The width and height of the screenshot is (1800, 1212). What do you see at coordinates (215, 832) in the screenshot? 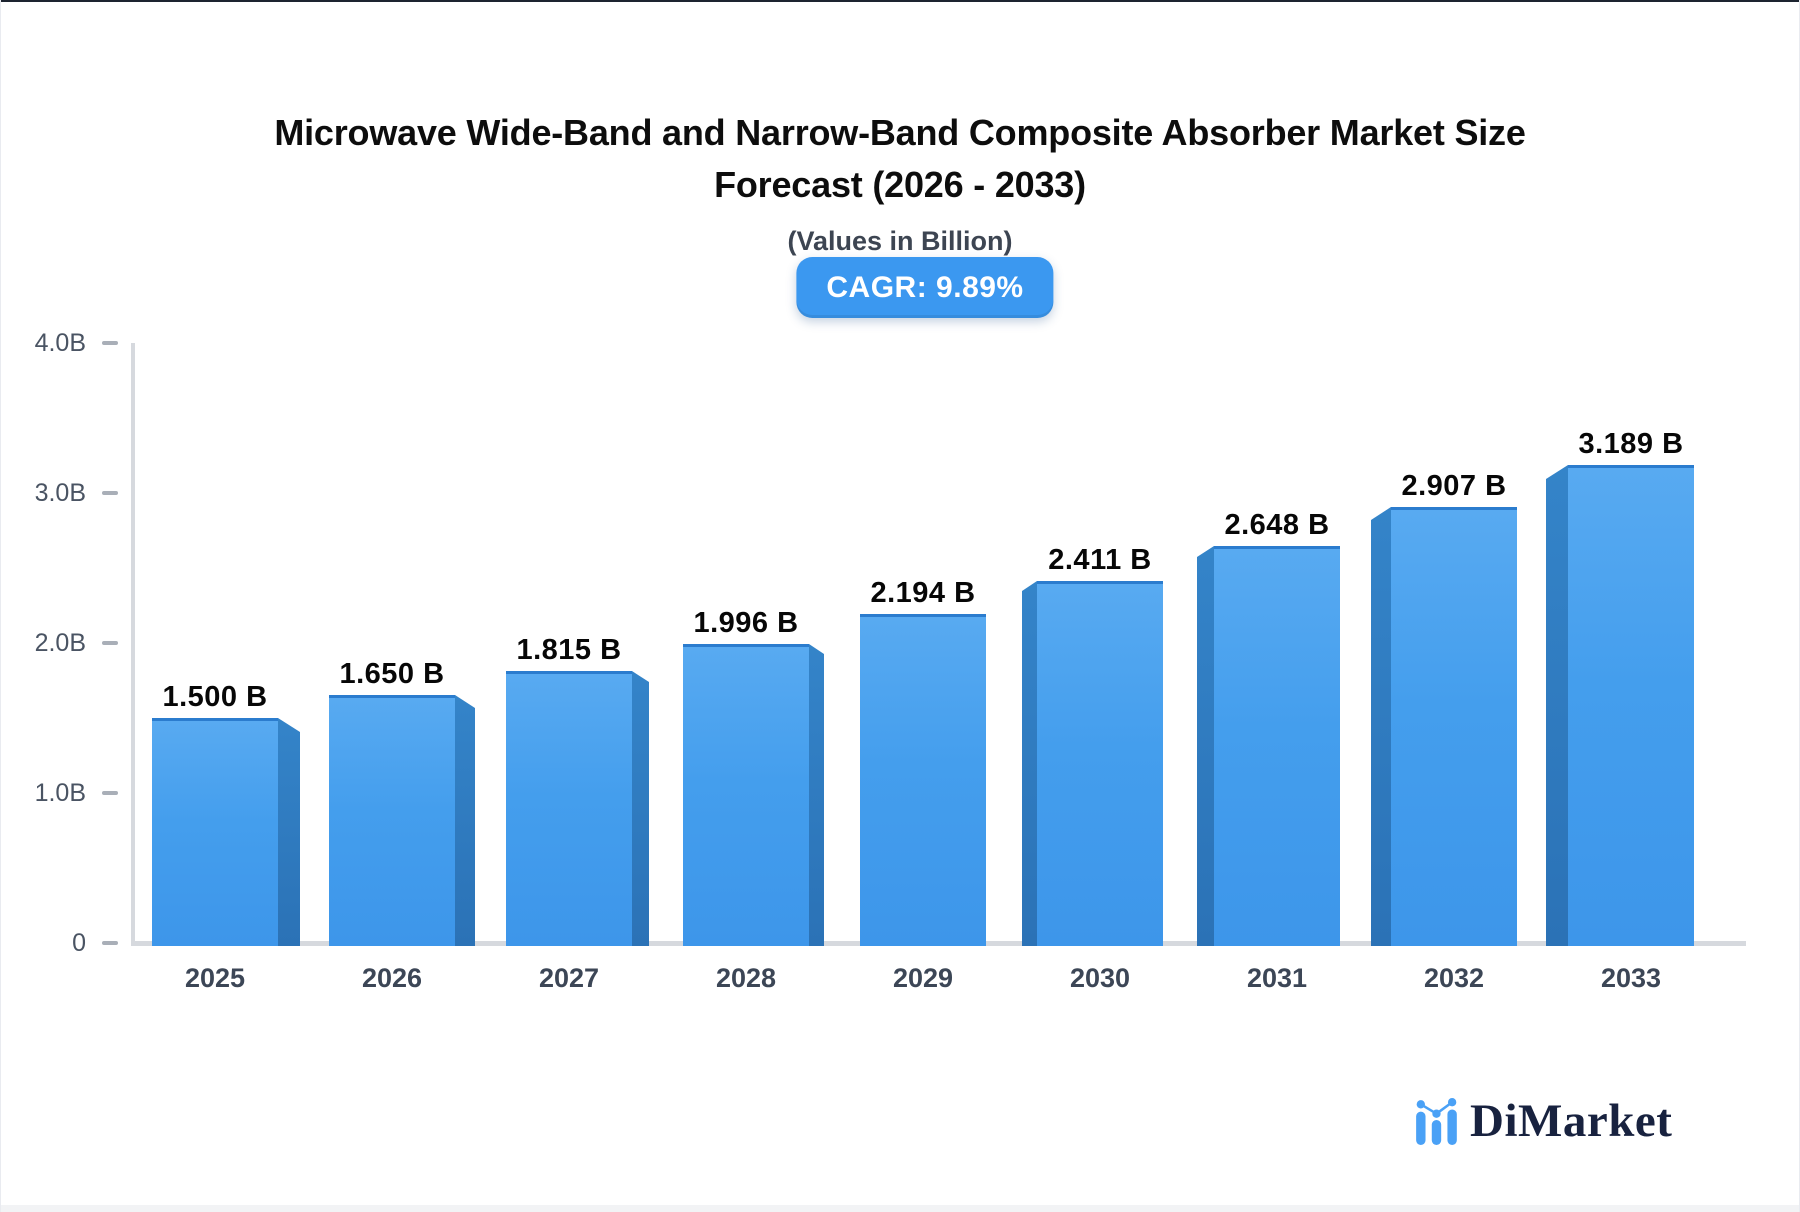
I see `bar-2025` at bounding box center [215, 832].